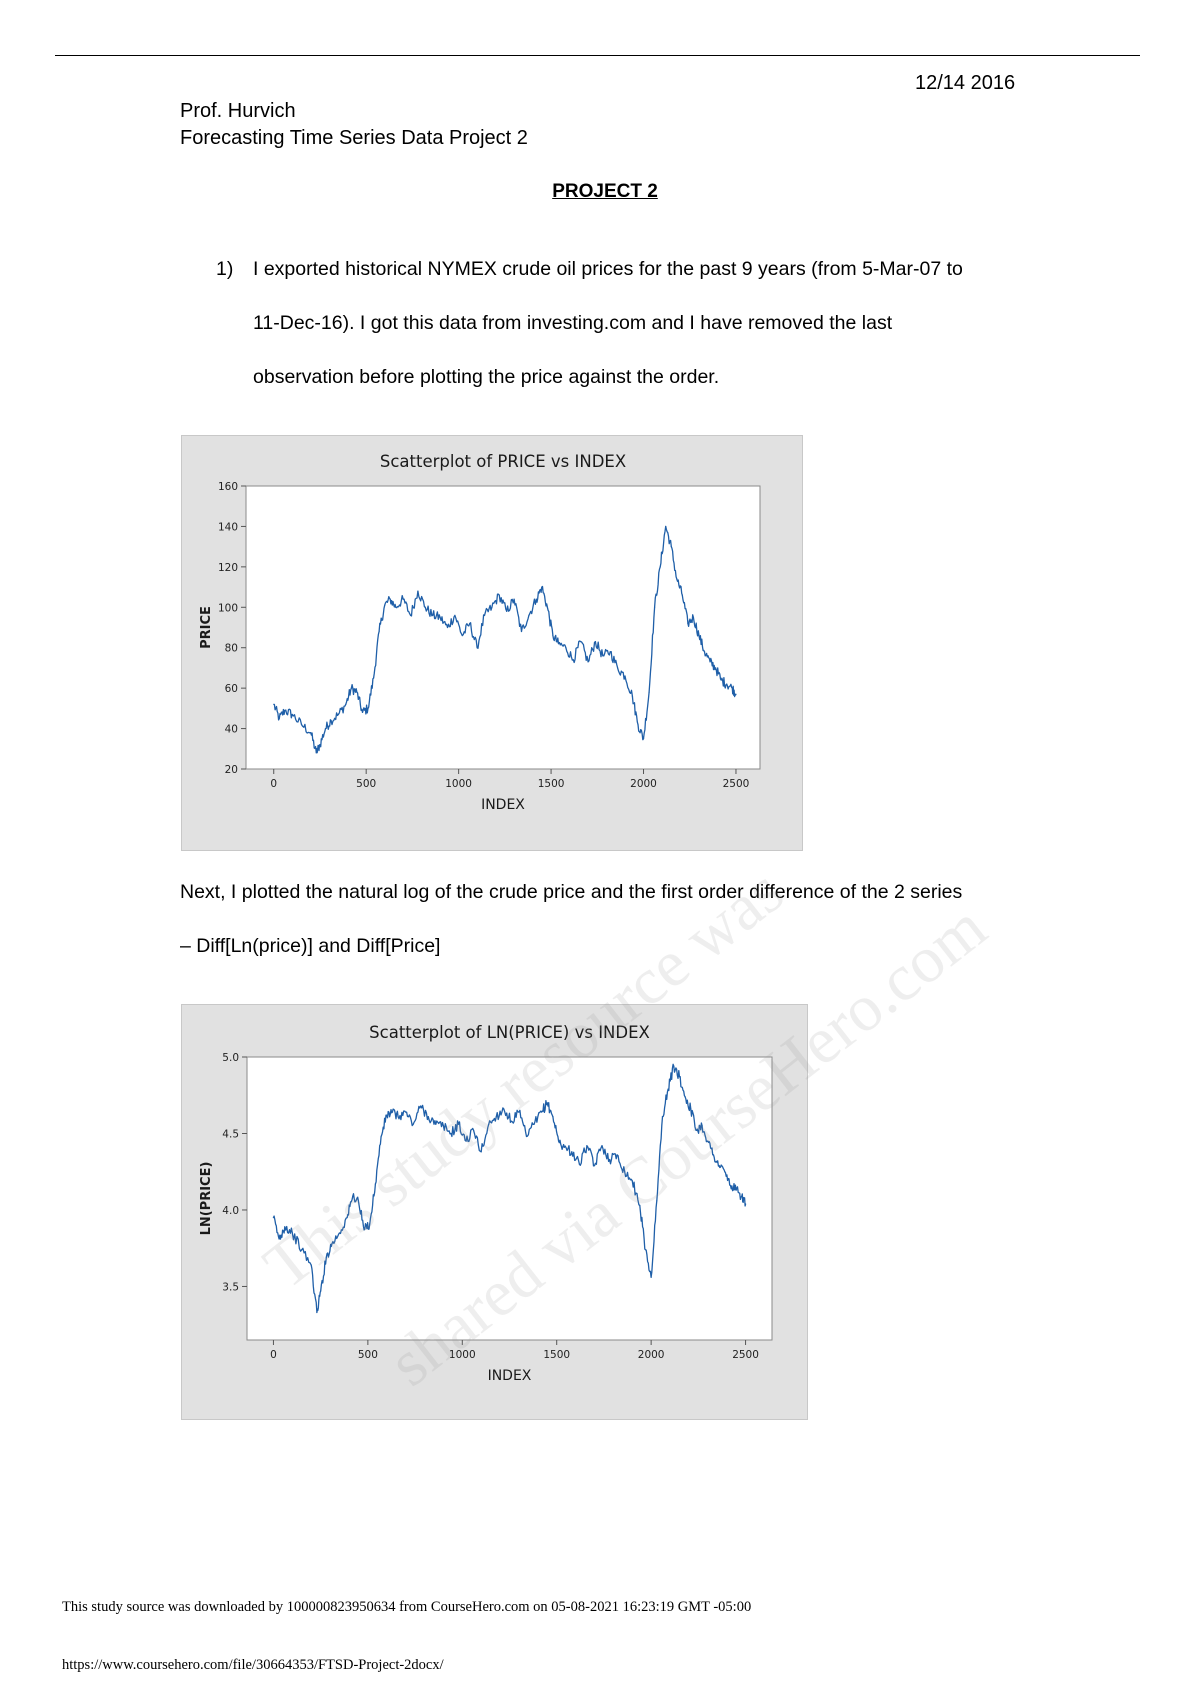 The height and width of the screenshot is (1684, 1190). I want to click on y-tick-label: 40, so click(231, 730).